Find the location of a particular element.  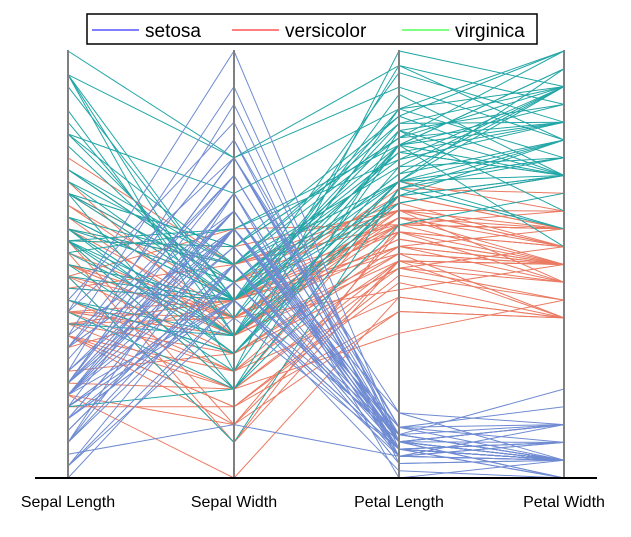

axis-label: Petal Width is located at coordinates (564, 502).